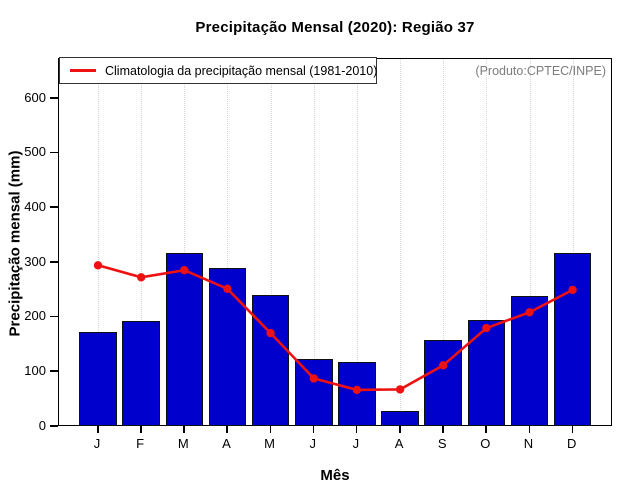  I want to click on month-tick-label: N, so click(528, 443).